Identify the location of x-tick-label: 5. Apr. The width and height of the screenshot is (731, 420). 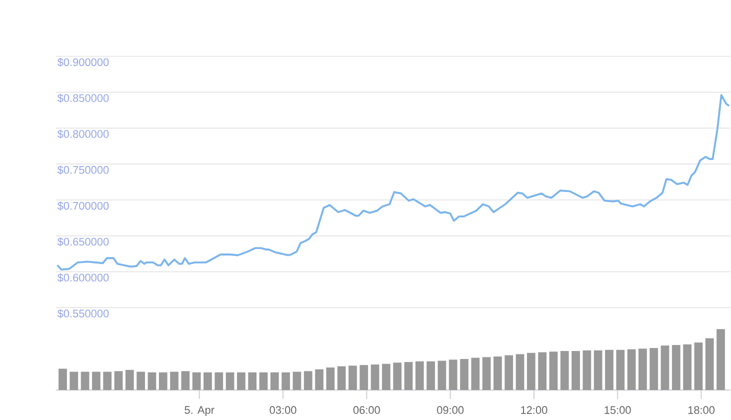
(199, 411).